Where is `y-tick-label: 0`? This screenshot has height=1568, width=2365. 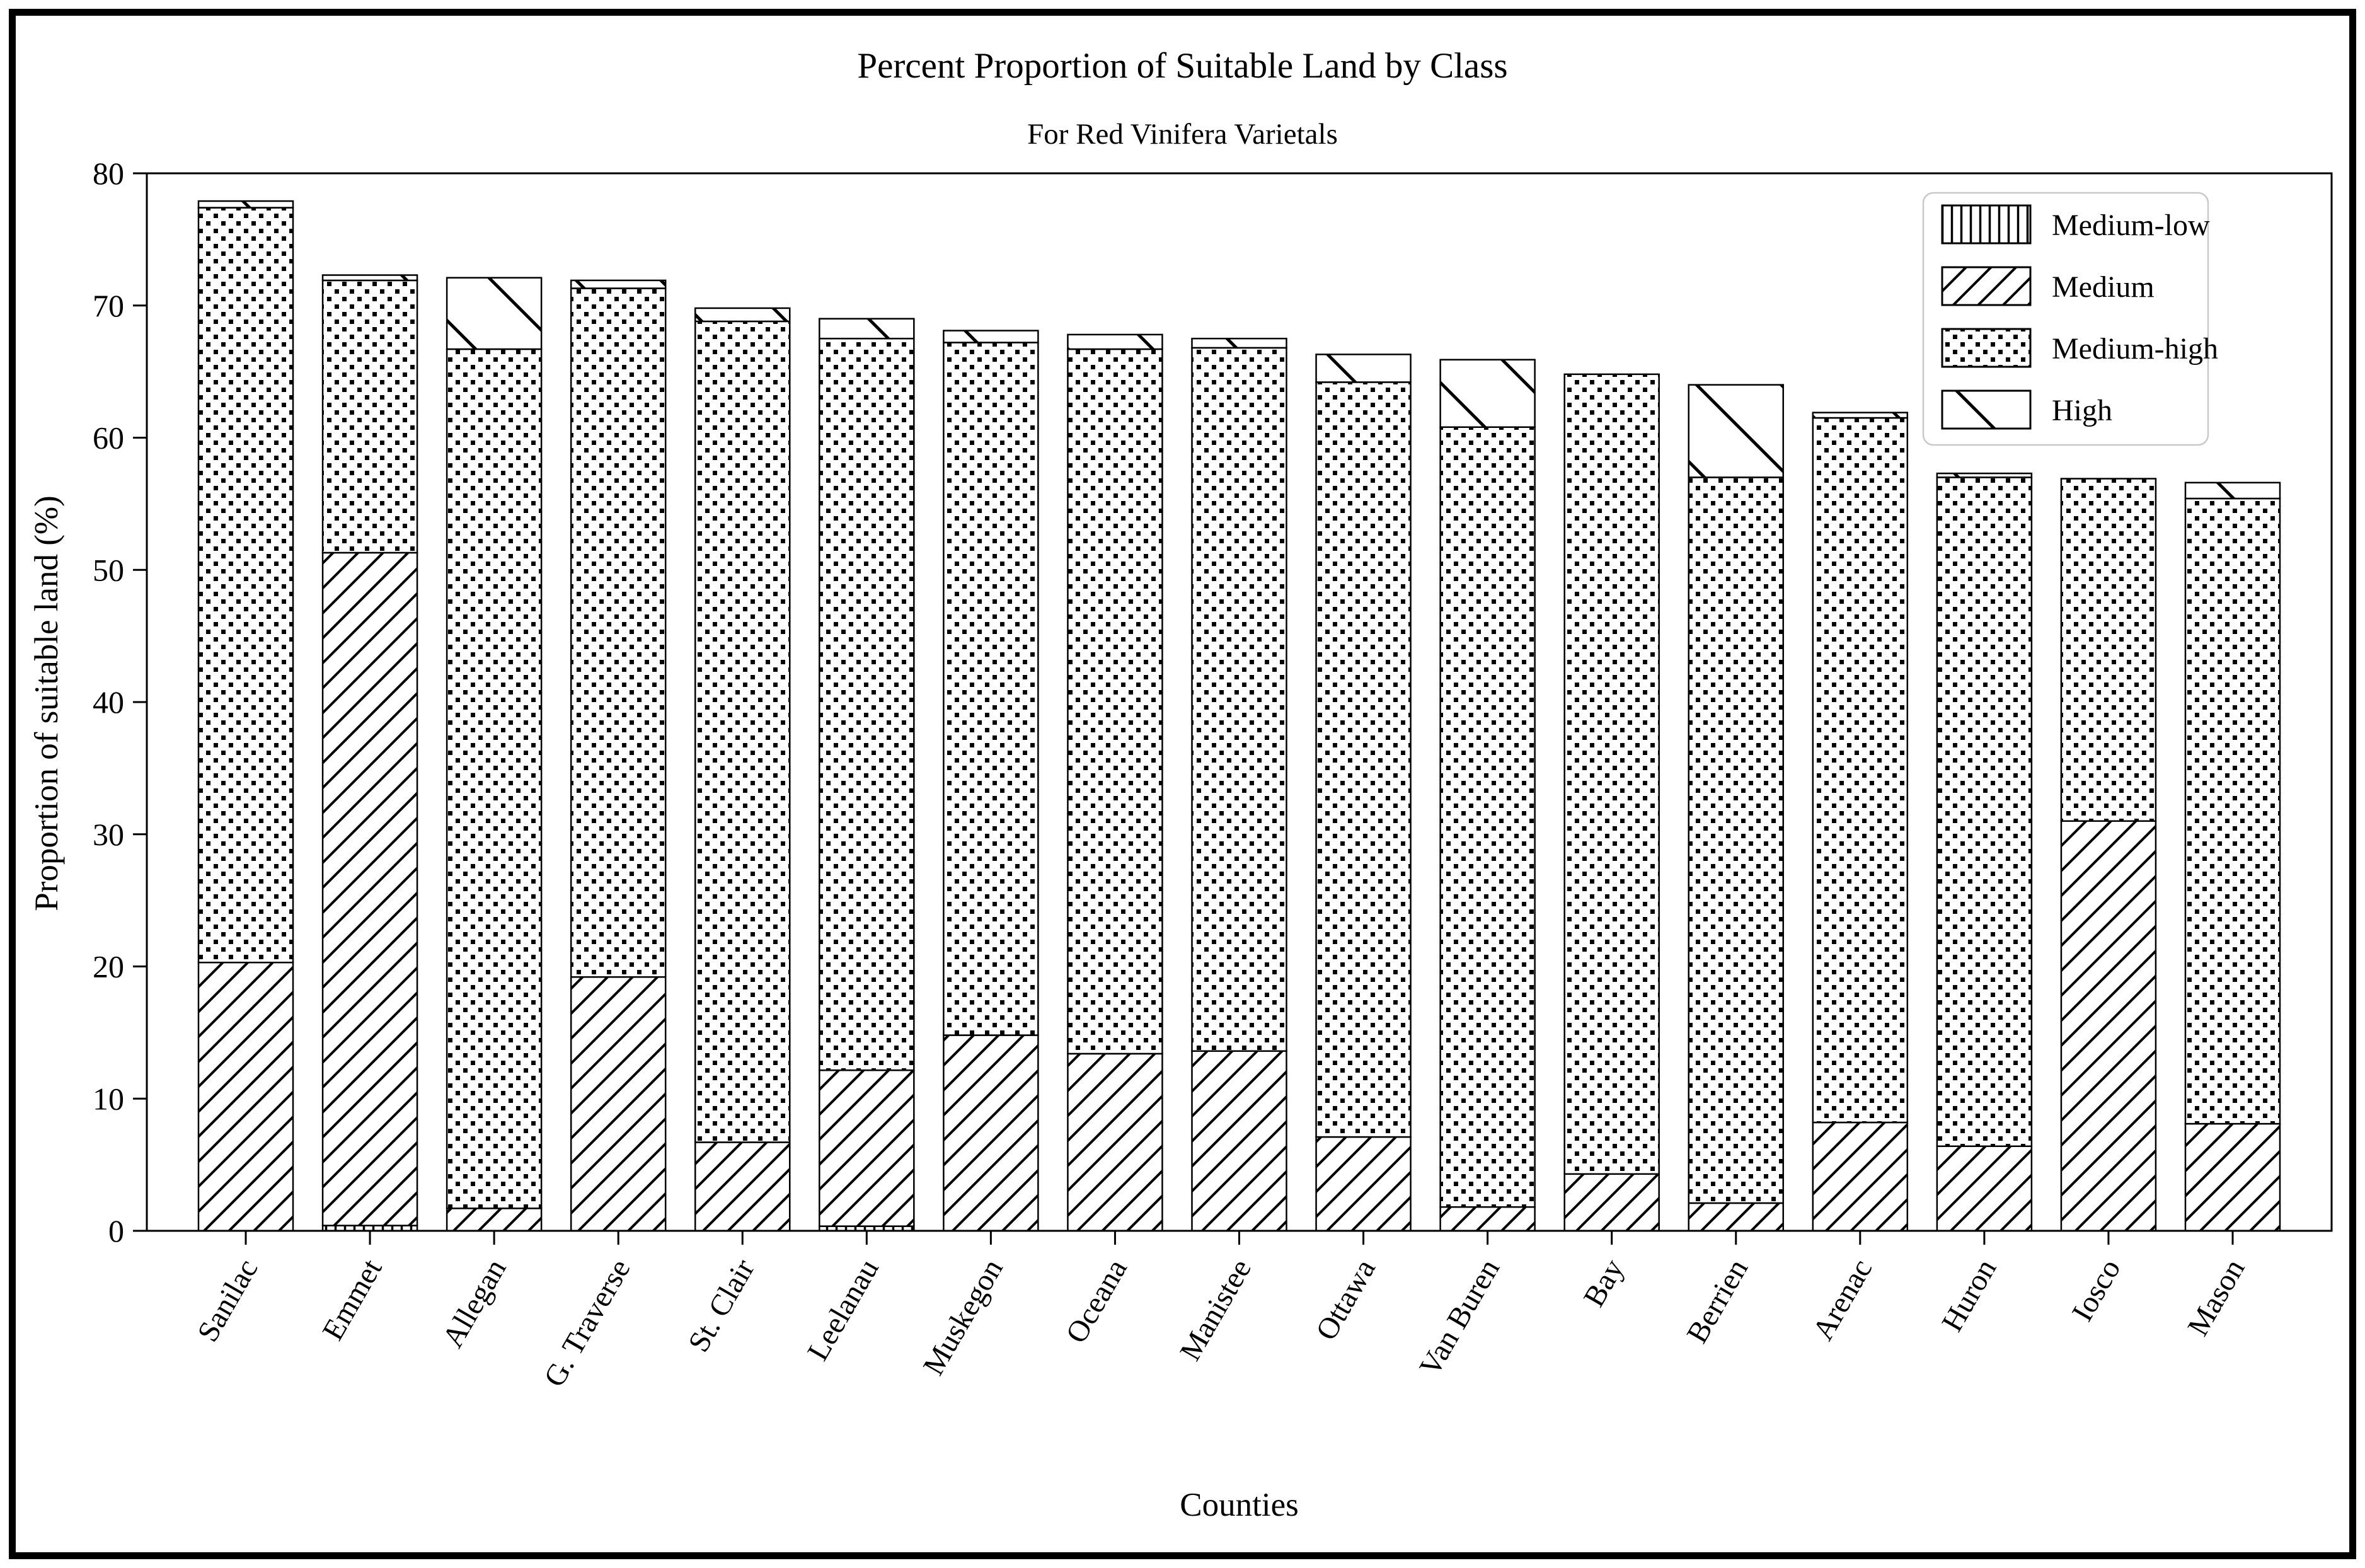
y-tick-label: 0 is located at coordinates (116, 1230).